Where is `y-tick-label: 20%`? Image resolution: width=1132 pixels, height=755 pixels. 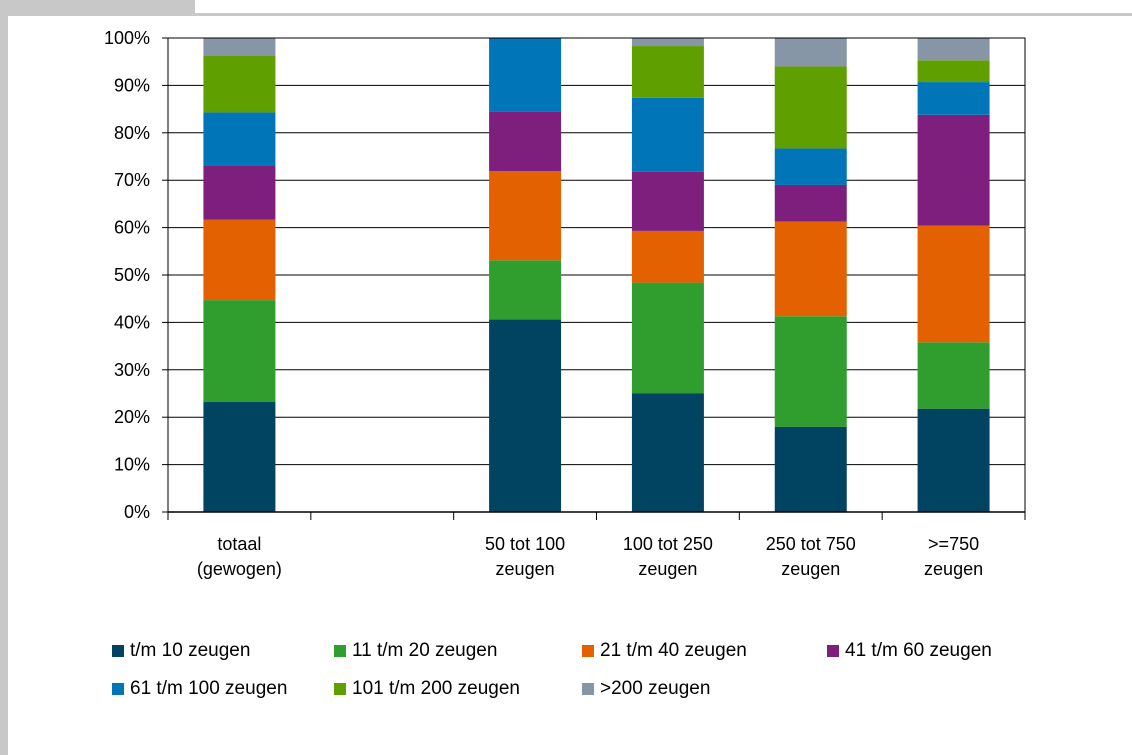
y-tick-label: 20% is located at coordinates (132, 417).